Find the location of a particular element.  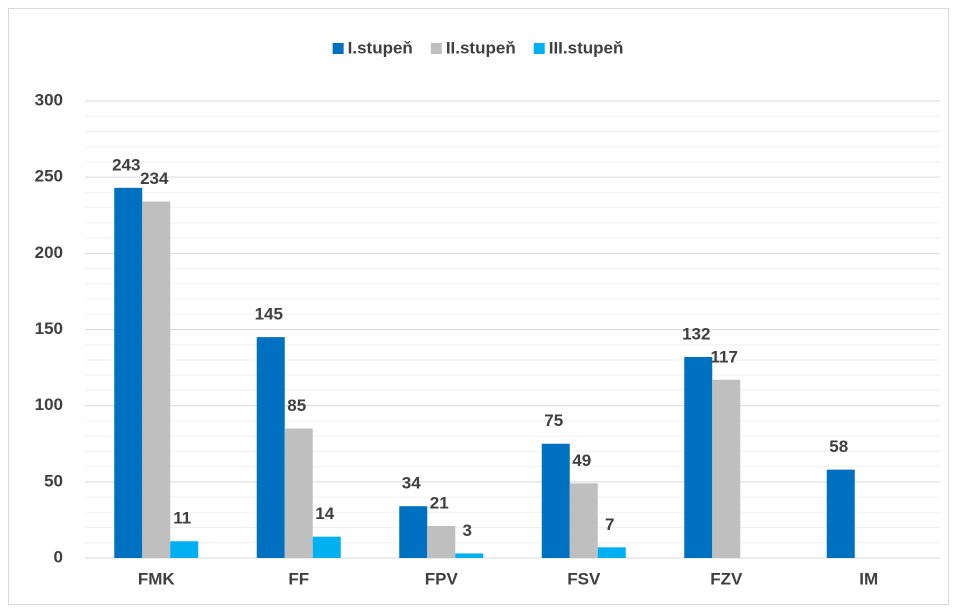

legend-label: III.stupeň is located at coordinates (586, 47).